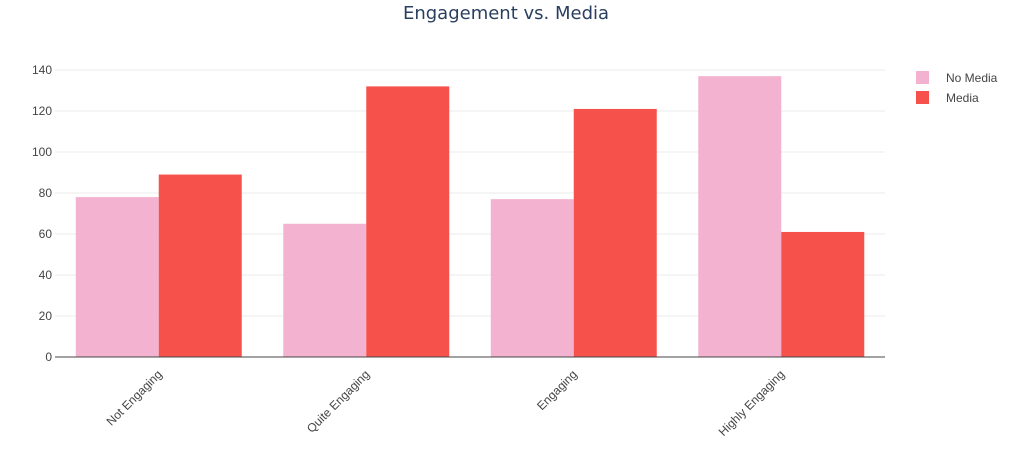 Image resolution: width=1029 pixels, height=458 pixels. Describe the element at coordinates (42, 111) in the screenshot. I see `y-tick-label: 120` at that location.